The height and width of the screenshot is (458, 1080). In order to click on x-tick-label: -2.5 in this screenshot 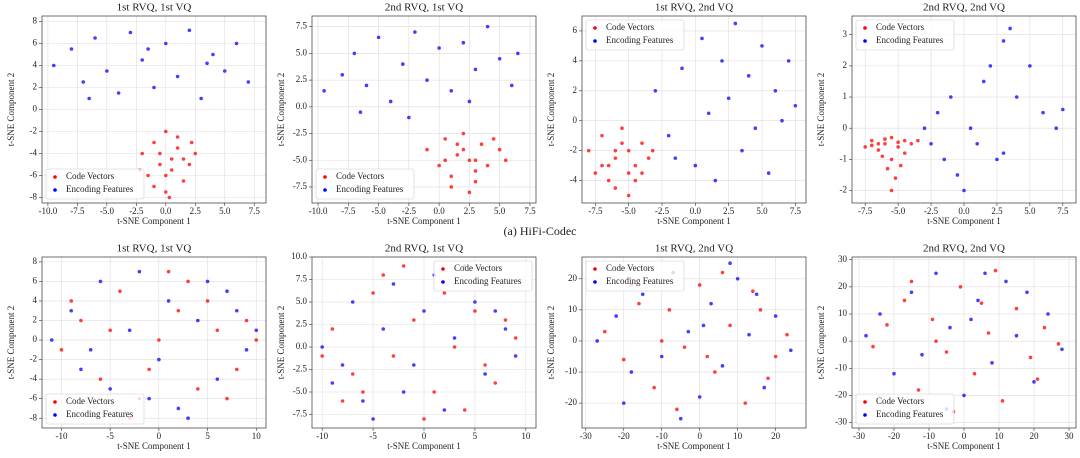, I will do `click(409, 211)`.